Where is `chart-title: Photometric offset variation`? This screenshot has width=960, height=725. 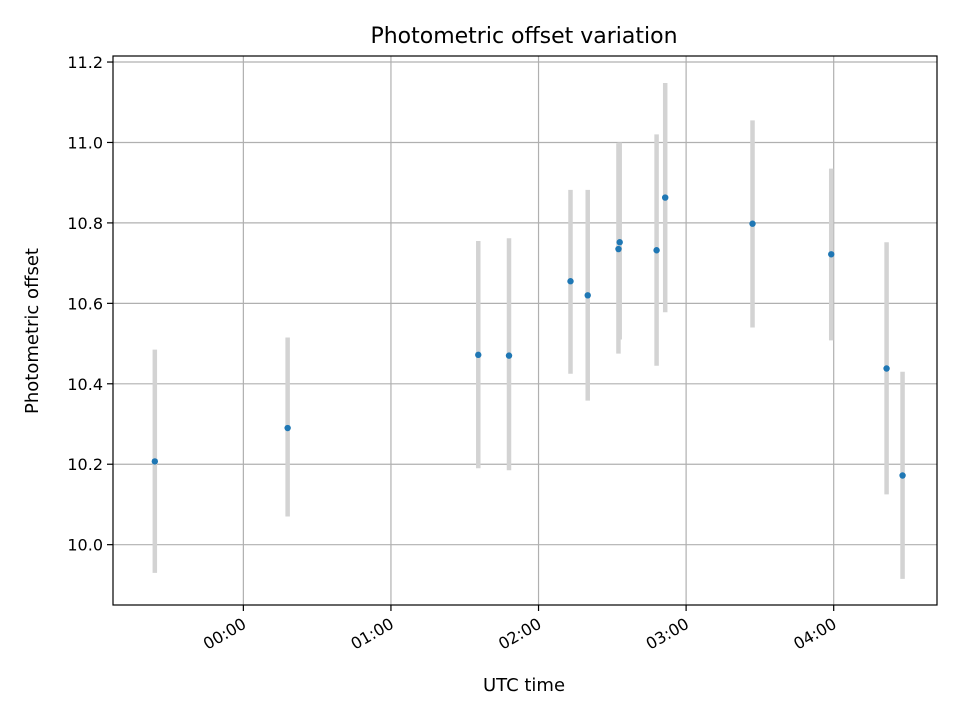
chart-title: Photometric offset variation is located at coordinates (523, 36).